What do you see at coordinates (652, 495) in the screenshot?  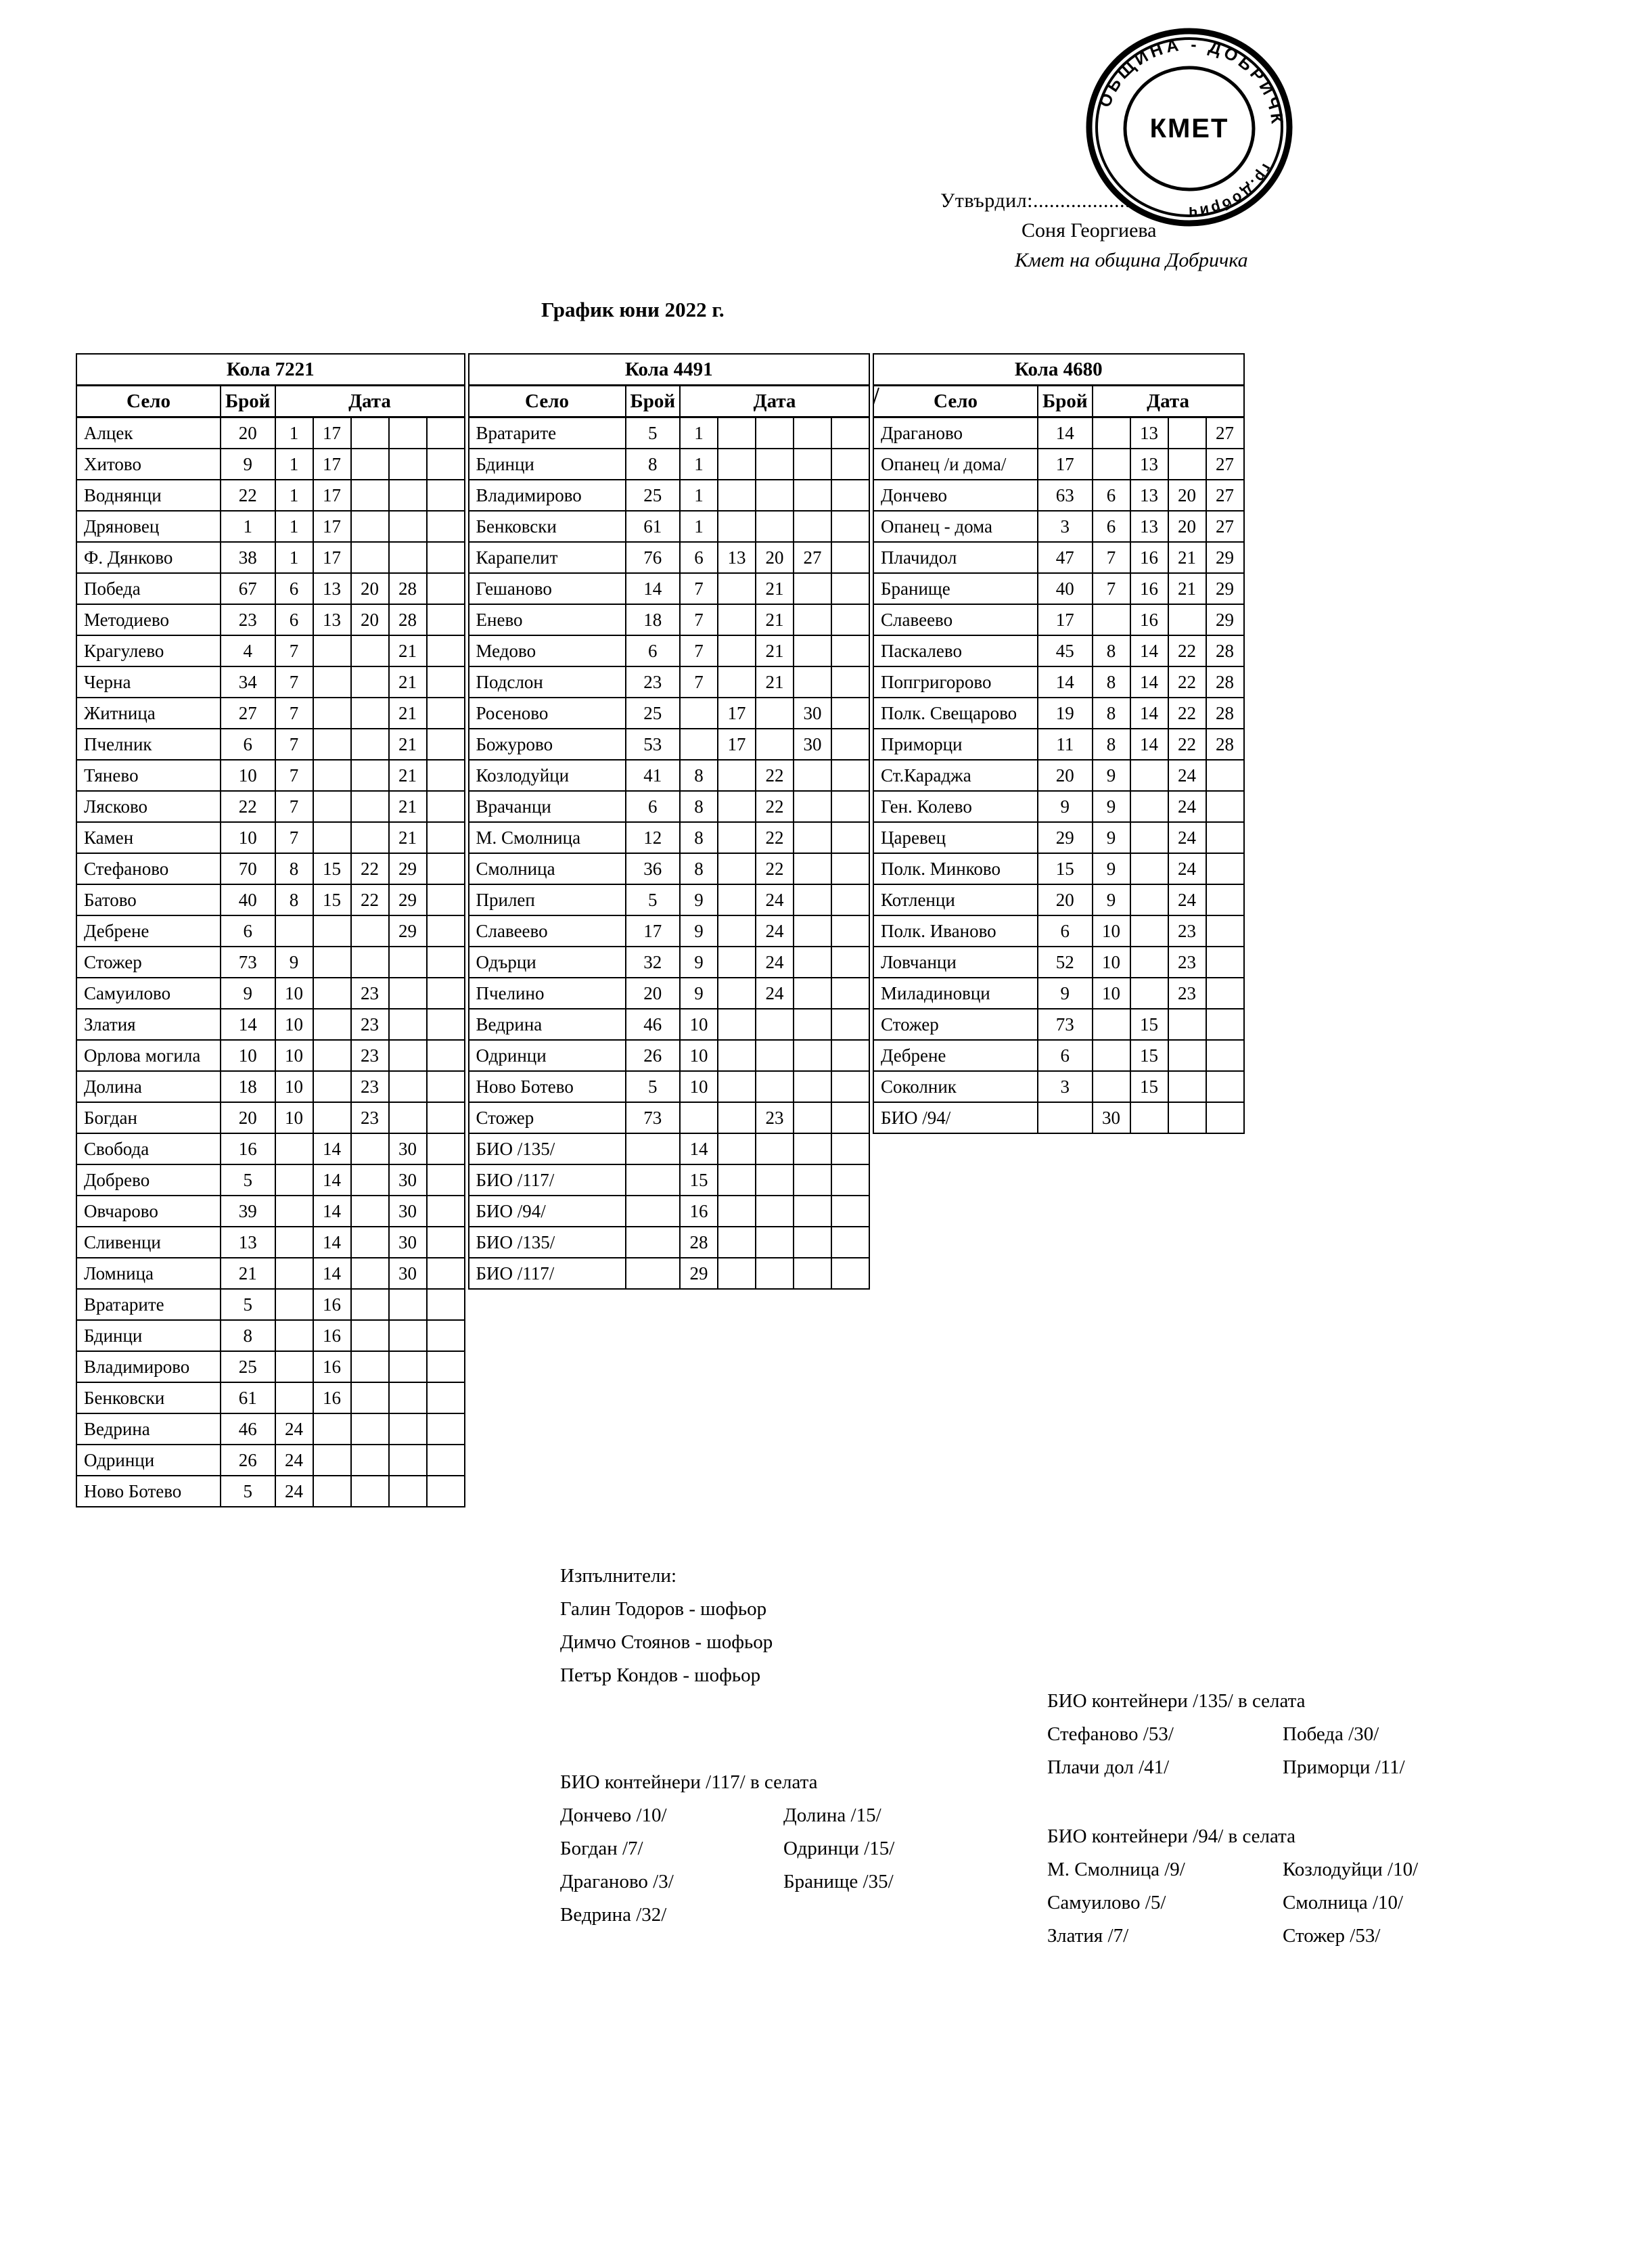 I see `cell-count: 25` at bounding box center [652, 495].